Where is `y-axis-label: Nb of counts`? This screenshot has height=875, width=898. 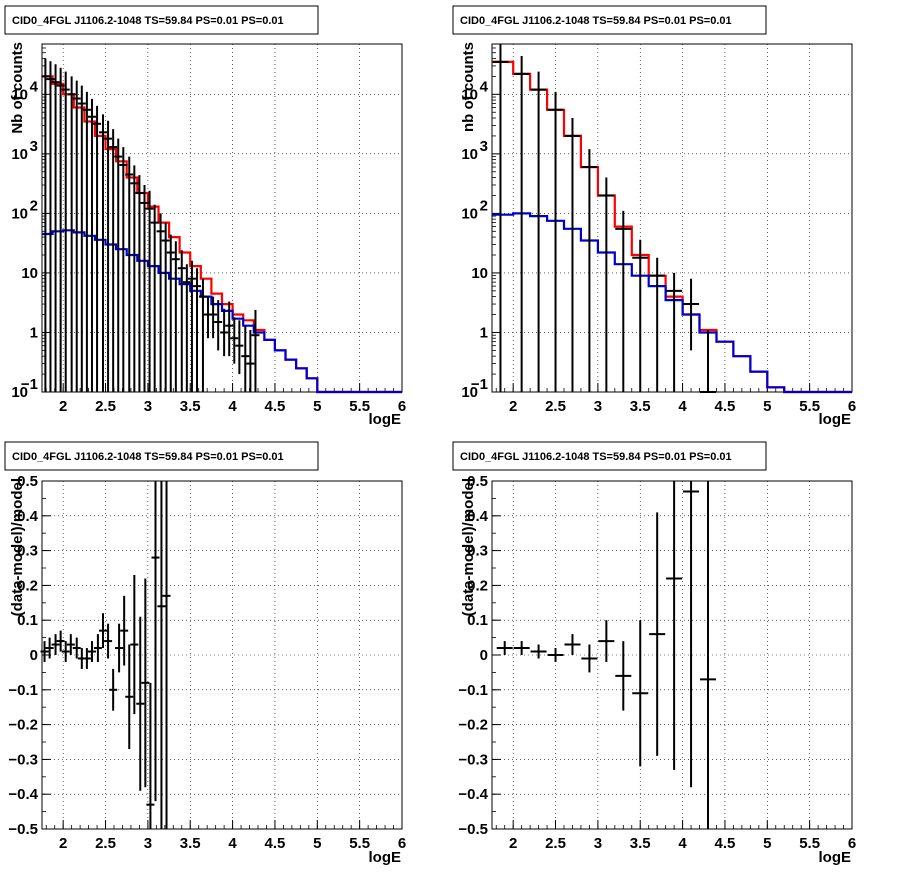
y-axis-label: Nb of counts is located at coordinates (17, 88).